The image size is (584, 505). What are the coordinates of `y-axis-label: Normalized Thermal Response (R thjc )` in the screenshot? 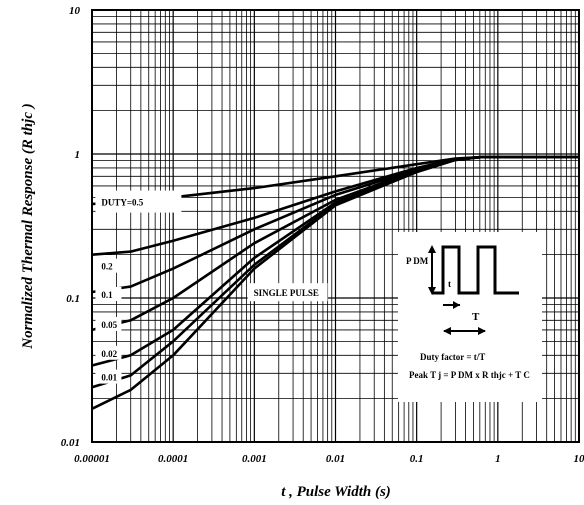 It's located at (28, 226).